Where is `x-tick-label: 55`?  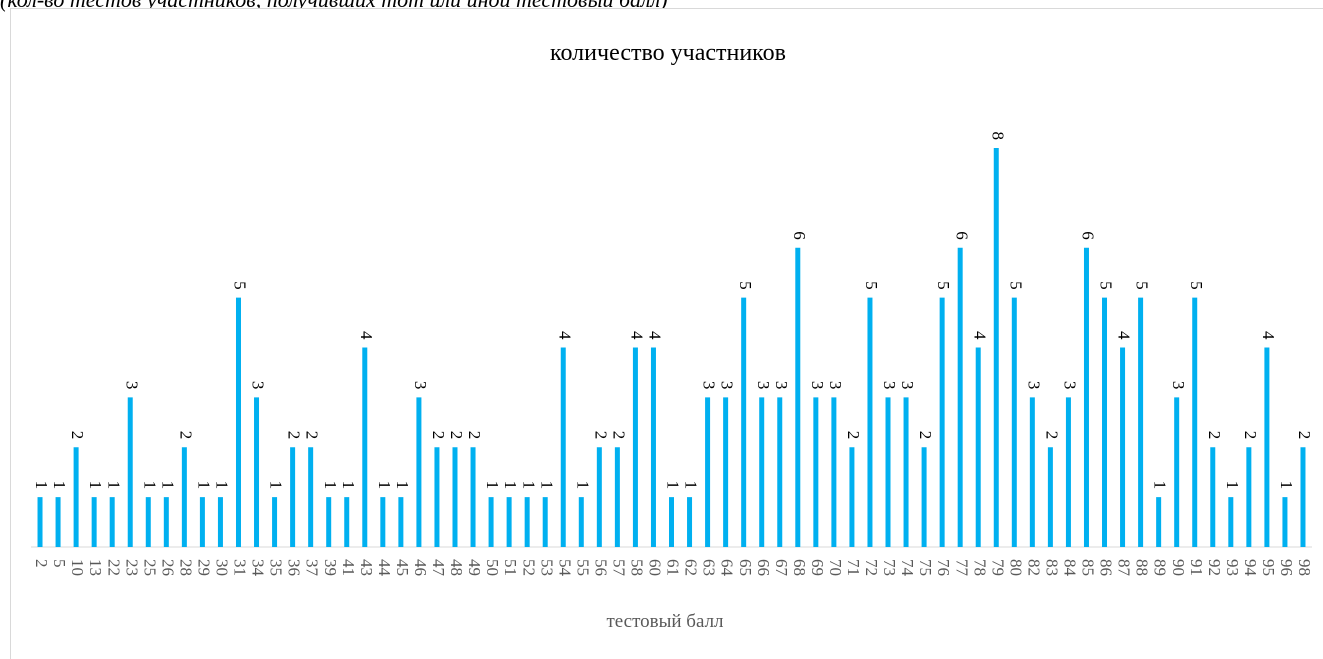
x-tick-label: 55 is located at coordinates (582, 567).